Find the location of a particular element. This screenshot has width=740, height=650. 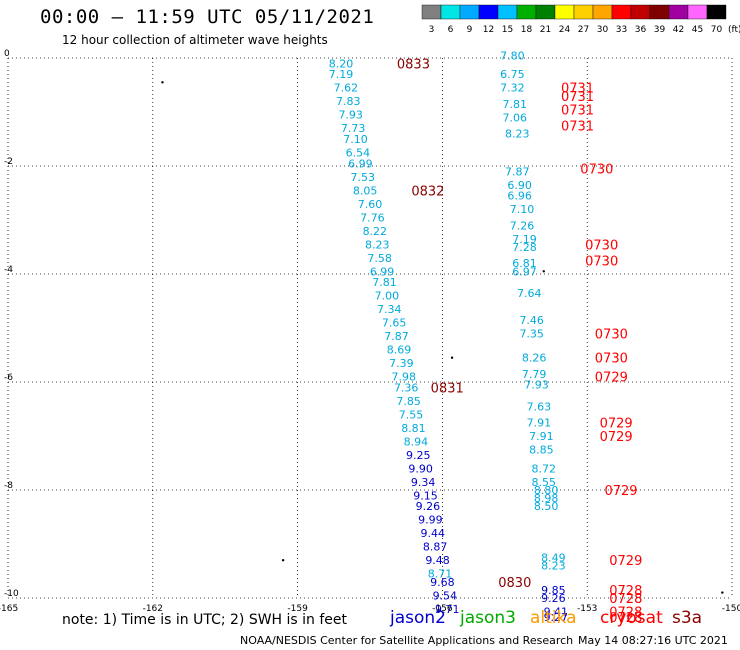

swh-value-label: 7.80 is located at coordinates (512, 55).